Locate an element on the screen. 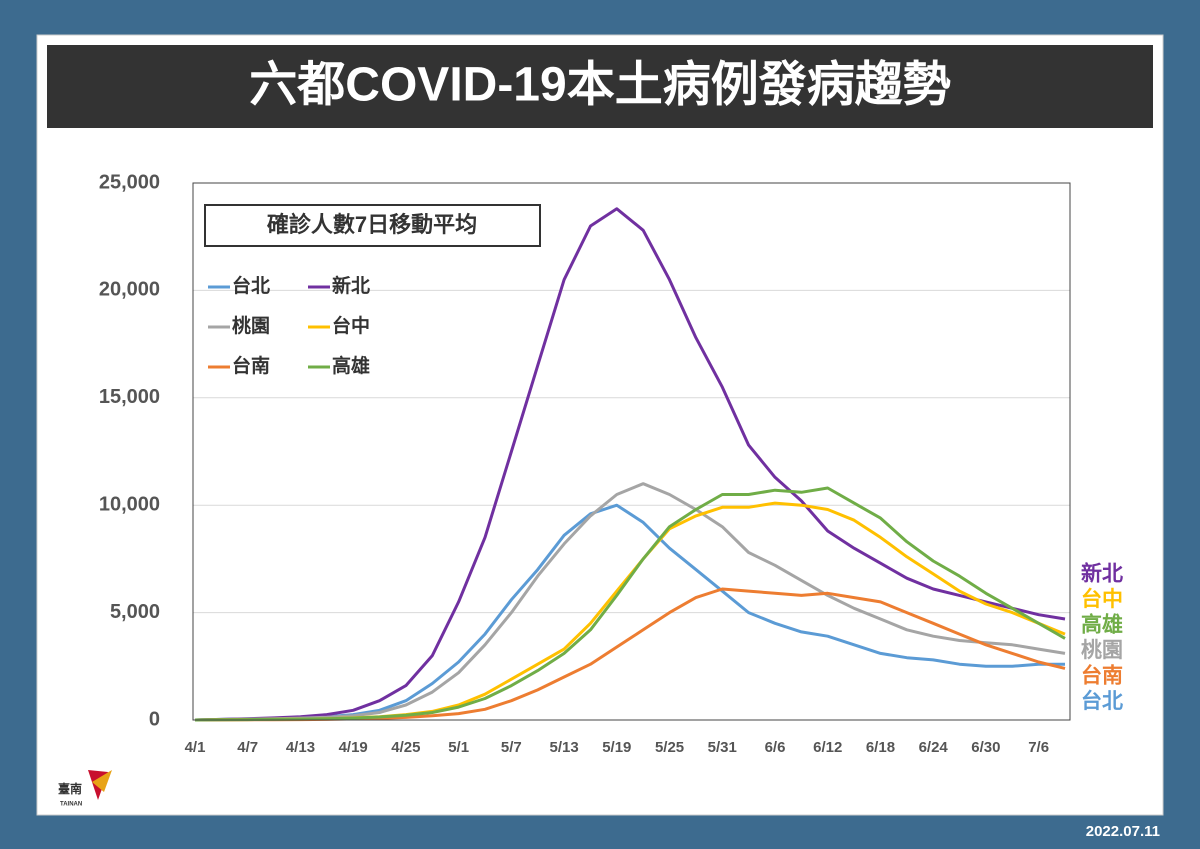 This screenshot has width=1200, height=849. legend-label: 台北 is located at coordinates (251, 285).